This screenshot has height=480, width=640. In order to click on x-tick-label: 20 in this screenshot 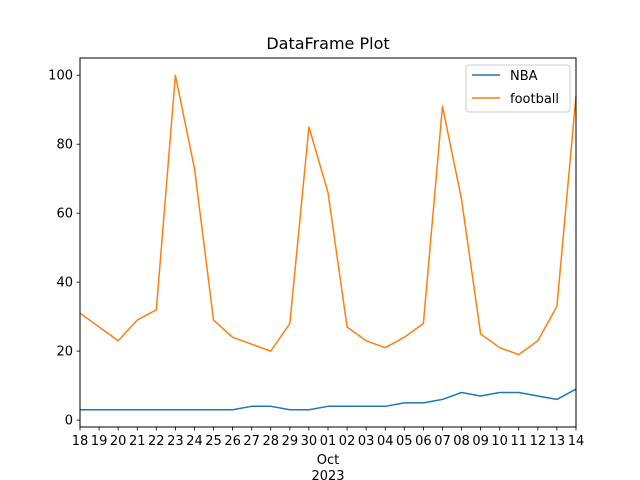, I will do `click(118, 441)`.